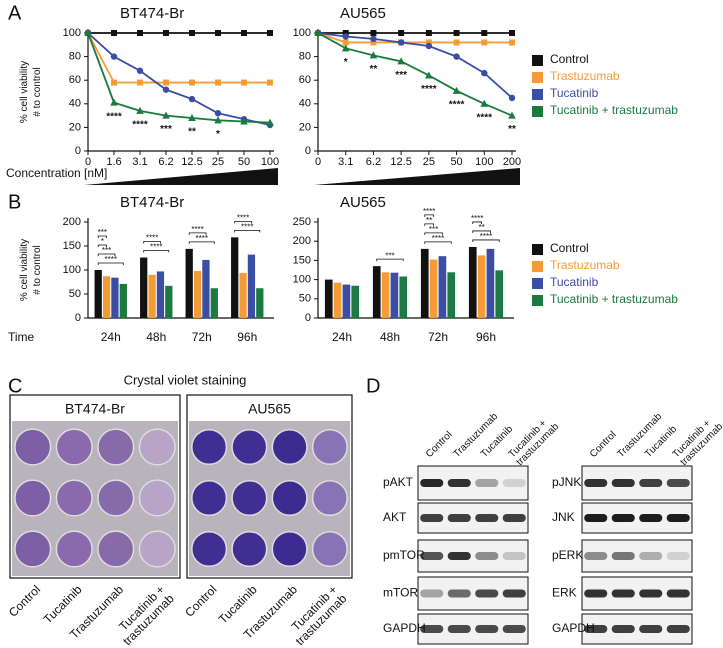 The image size is (723, 648). What do you see at coordinates (244, 162) in the screenshot?
I see `x-tick-label: 50` at bounding box center [244, 162].